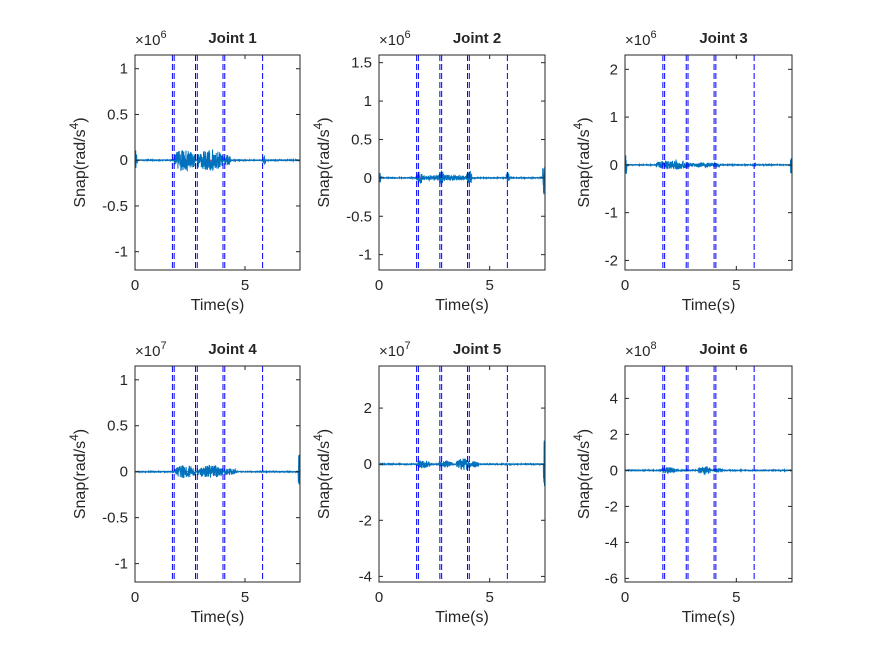  I want to click on subplot-5: -4 -2 0 2 0 5 ×10⁷ Joint 5 Time(s) Snap(rad/s4), so click(428, 483).